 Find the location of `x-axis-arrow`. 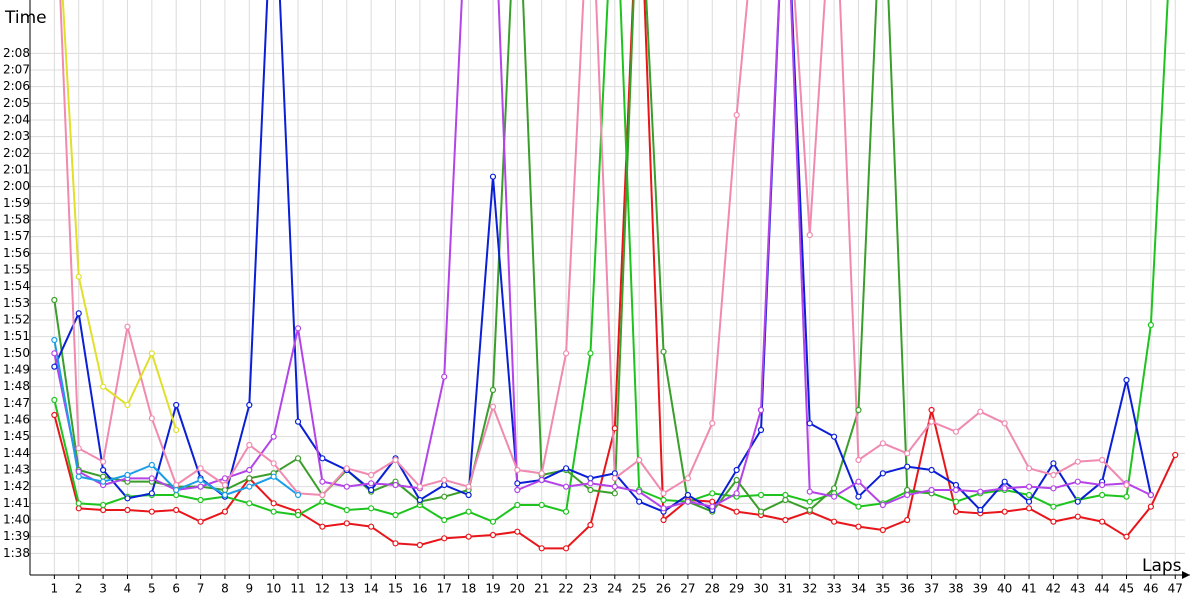

x-axis-arrow is located at coordinates (1186, 575).